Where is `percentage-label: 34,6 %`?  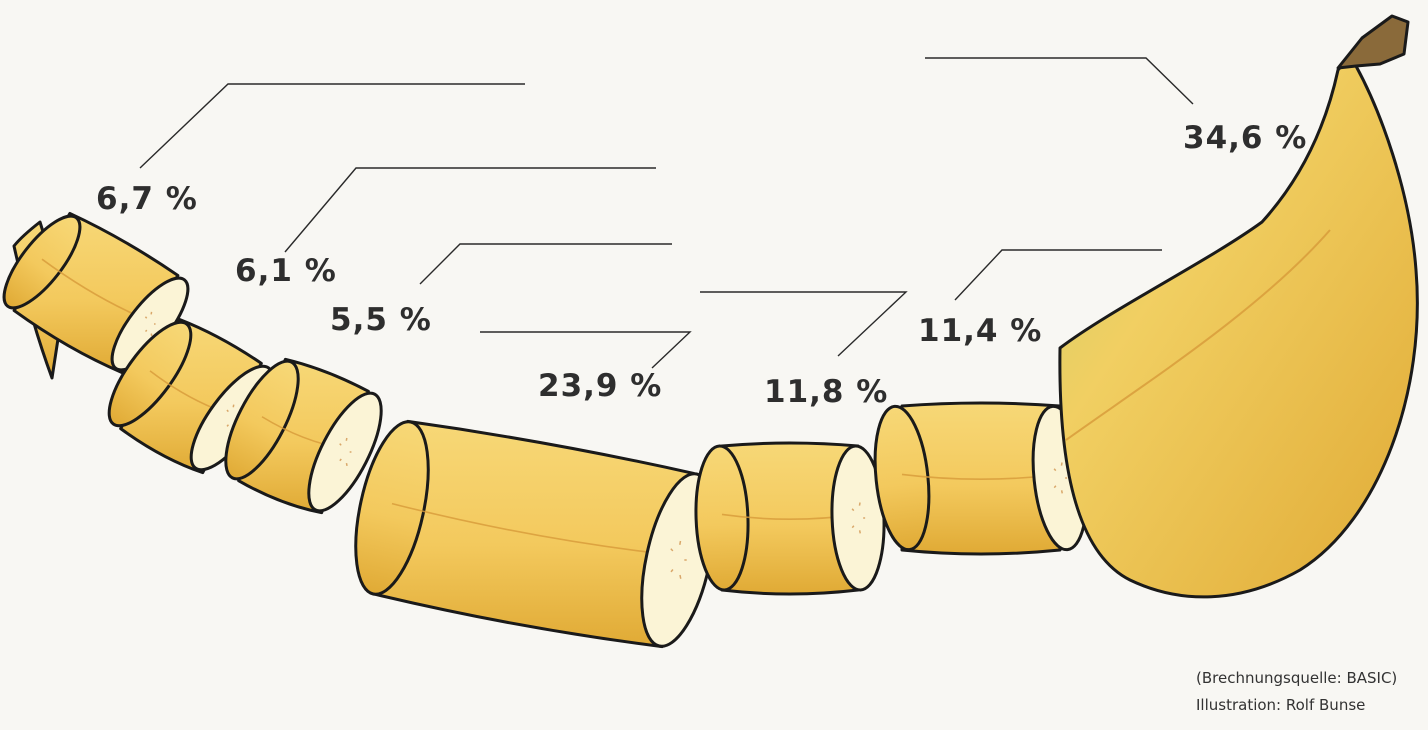
percentage-label: 34,6 % is located at coordinates (1245, 138).